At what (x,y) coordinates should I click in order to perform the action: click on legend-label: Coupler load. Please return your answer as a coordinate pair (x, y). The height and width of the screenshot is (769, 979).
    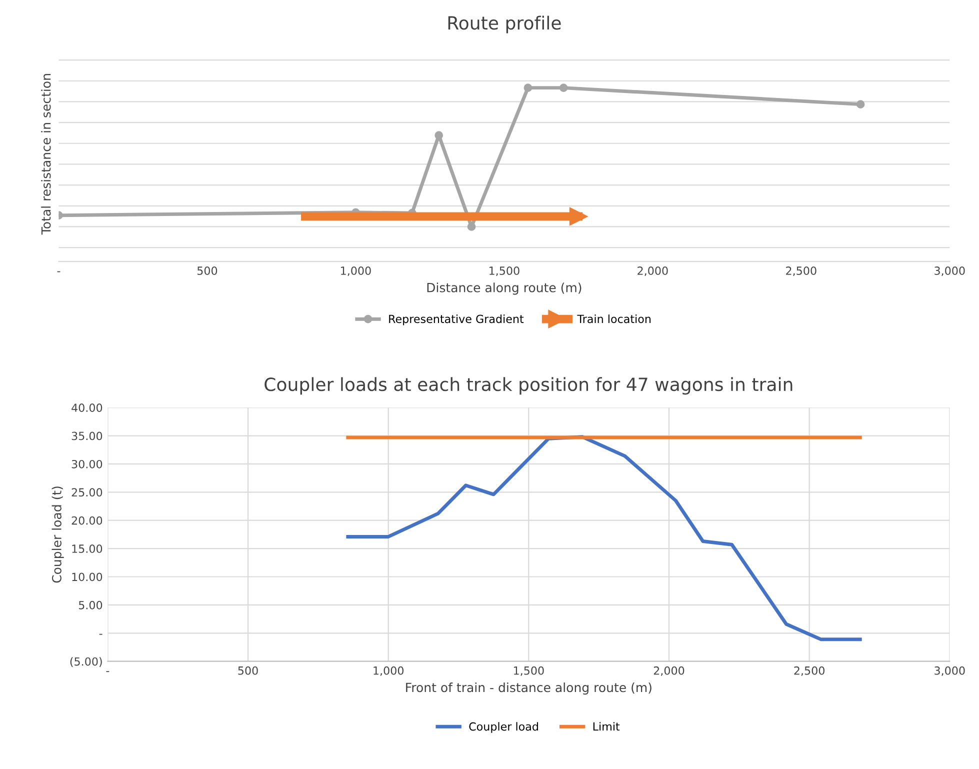
    Looking at the image, I should click on (503, 727).